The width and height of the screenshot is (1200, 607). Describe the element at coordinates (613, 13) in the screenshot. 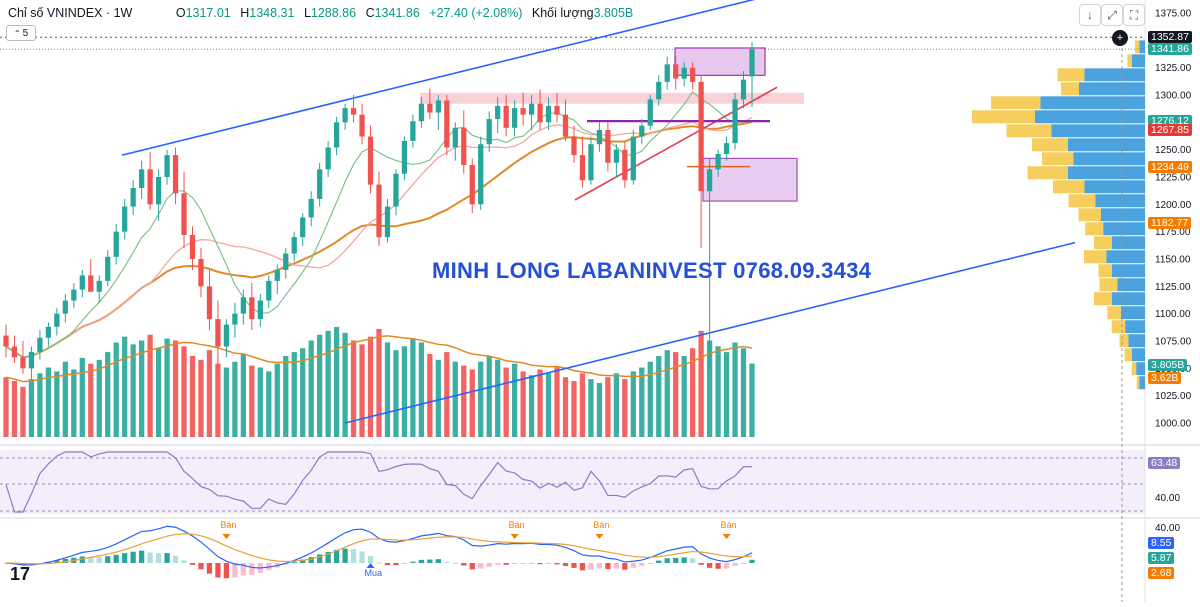

I see `volume-value: 3.805B` at that location.